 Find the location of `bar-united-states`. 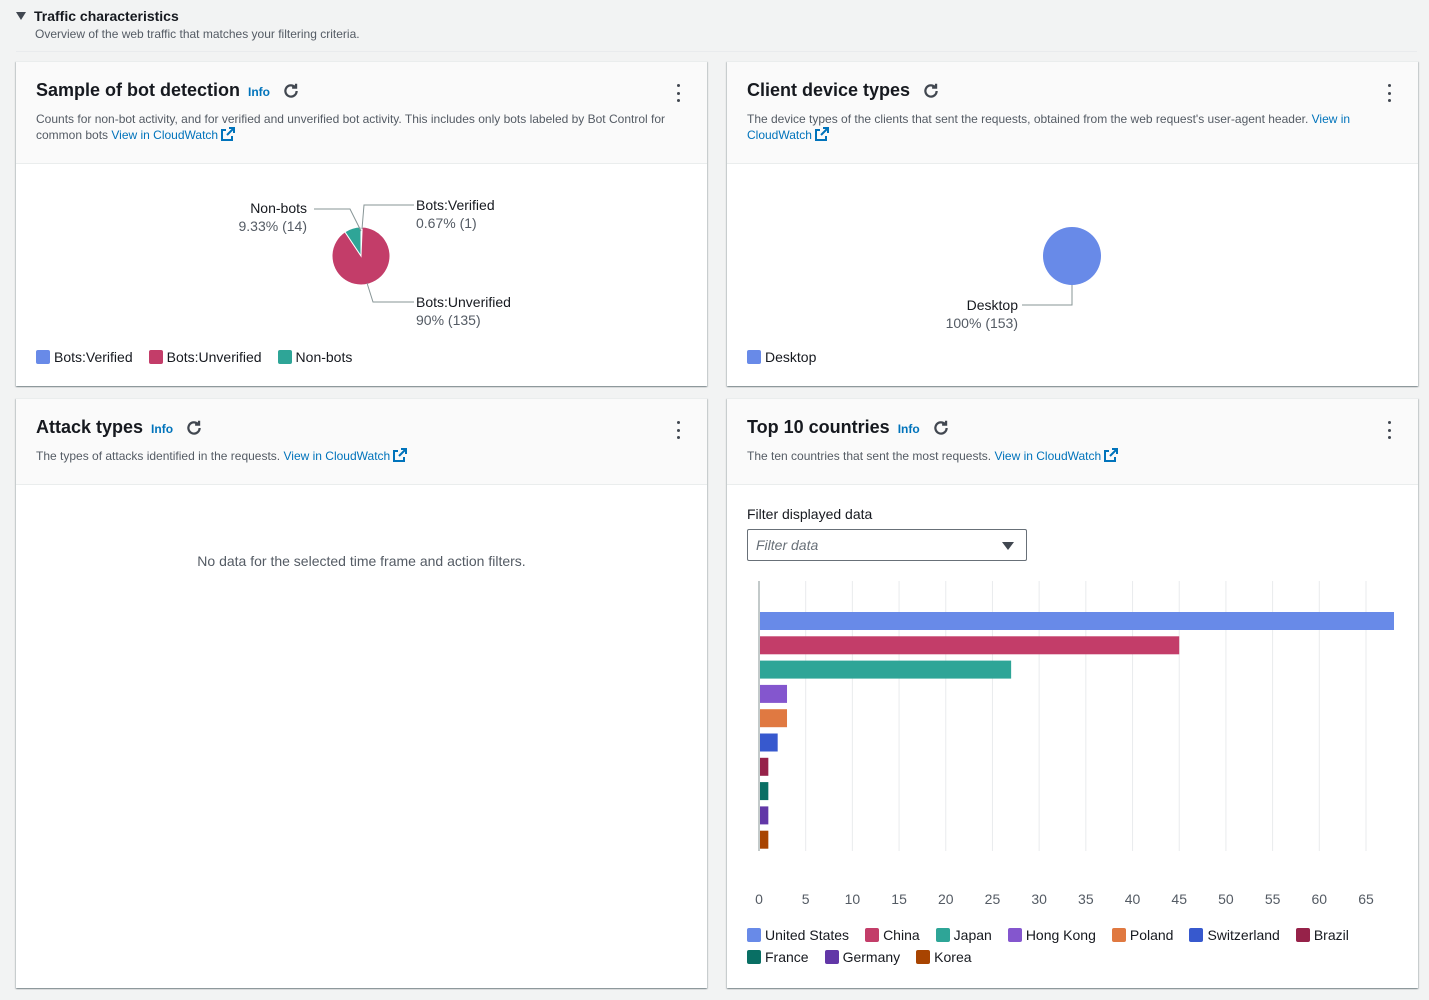

bar-united-states is located at coordinates (1077, 621).